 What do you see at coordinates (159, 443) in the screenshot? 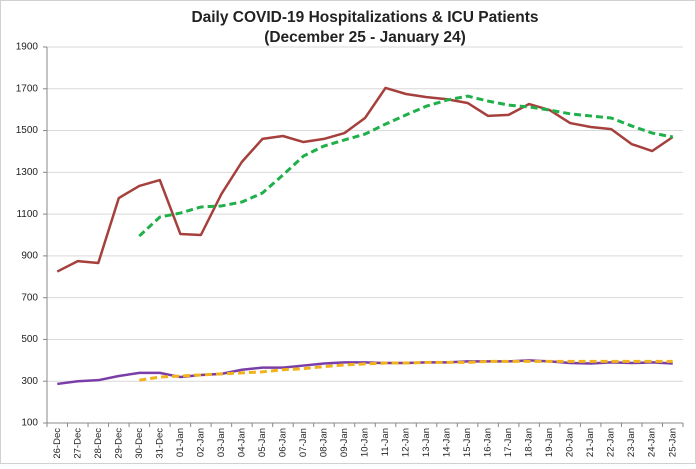
I see `x-tick-label: 31-Dec` at bounding box center [159, 443].